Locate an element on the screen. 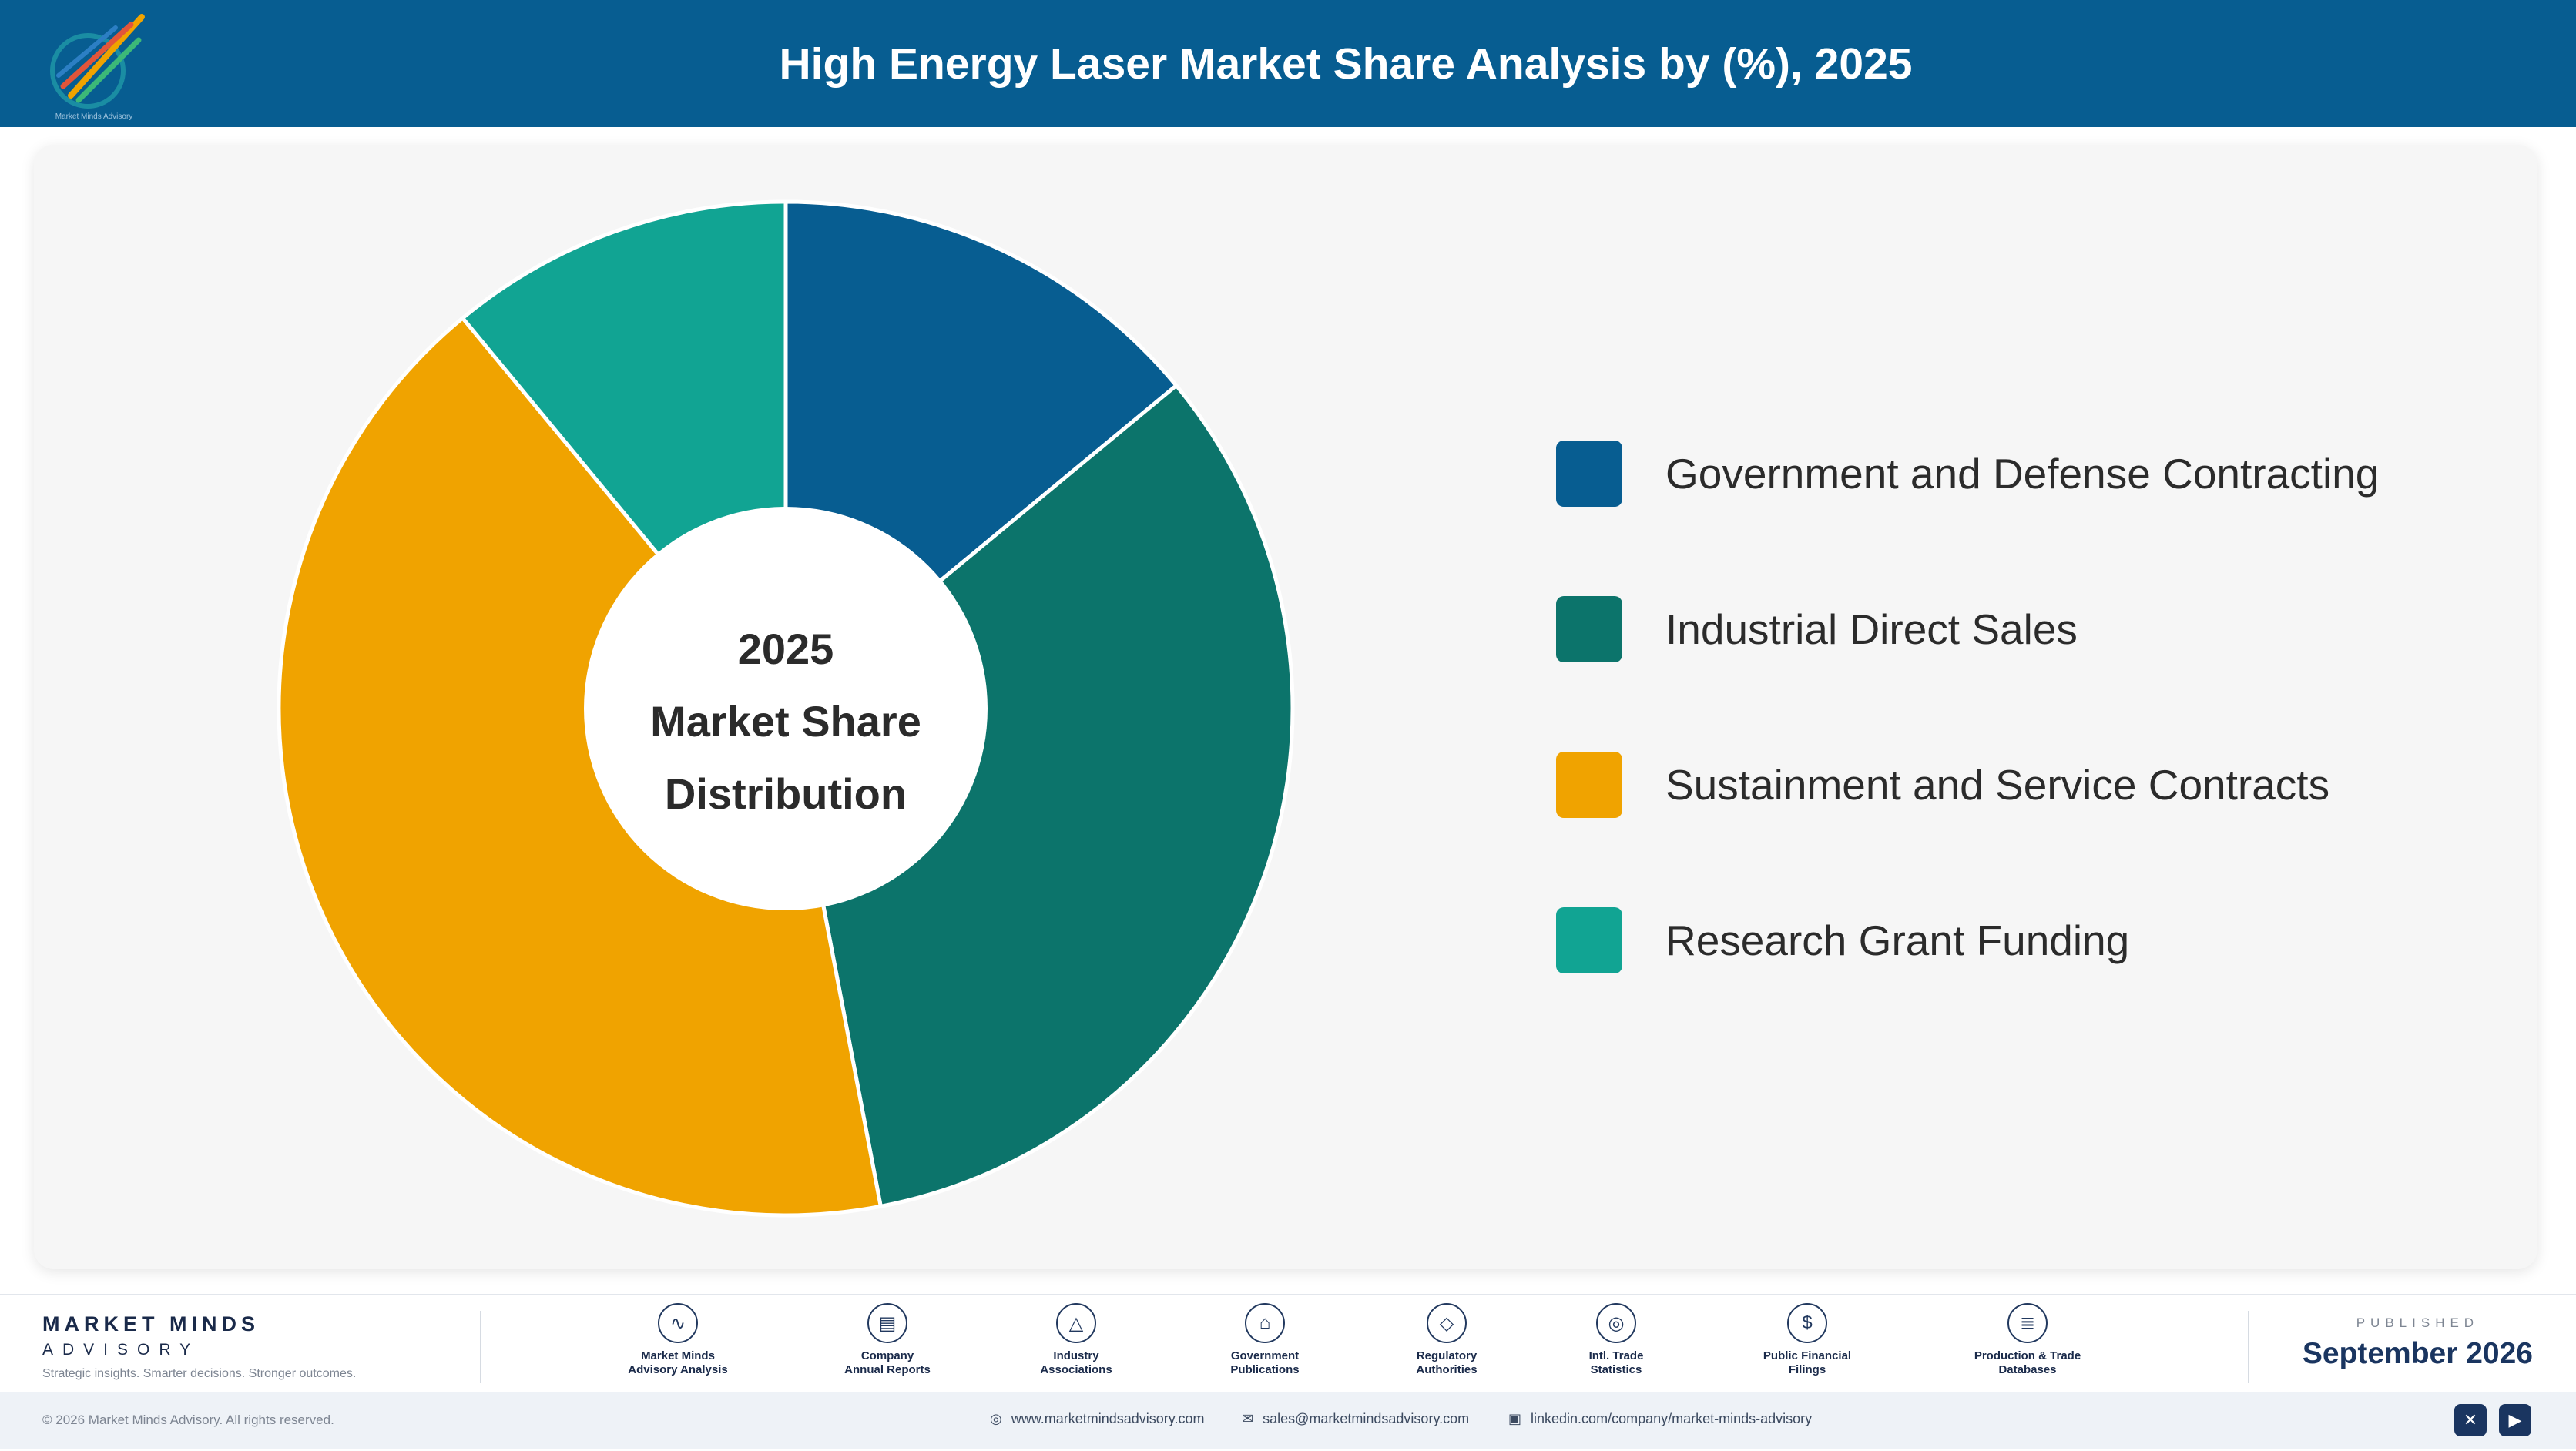  source-label: Market Minds Advisory Analysis is located at coordinates (678, 1362).